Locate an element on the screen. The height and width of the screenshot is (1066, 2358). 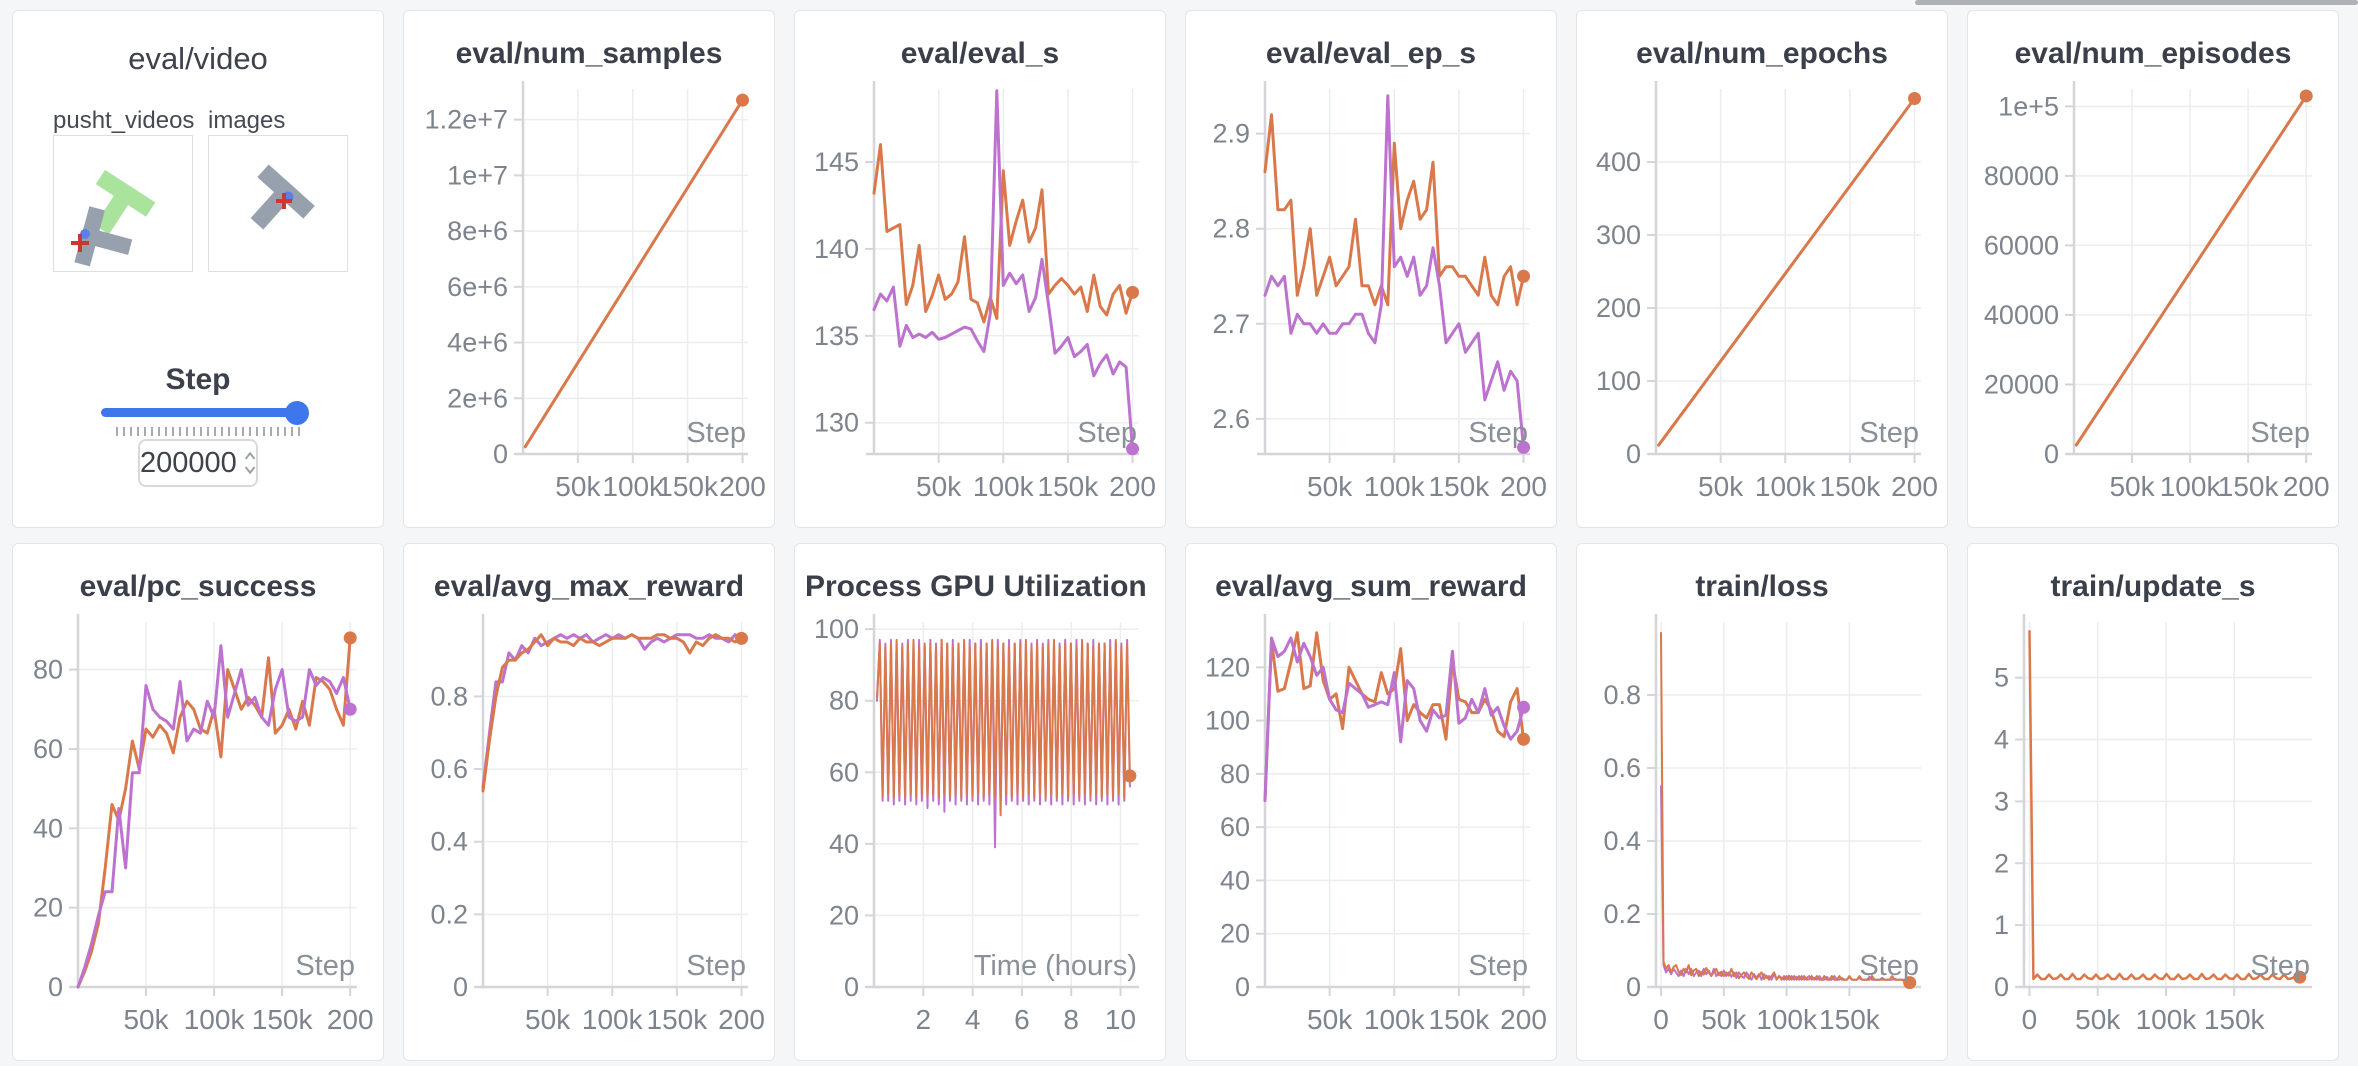
svg-text: 120 is located at coordinates (1227, 667).